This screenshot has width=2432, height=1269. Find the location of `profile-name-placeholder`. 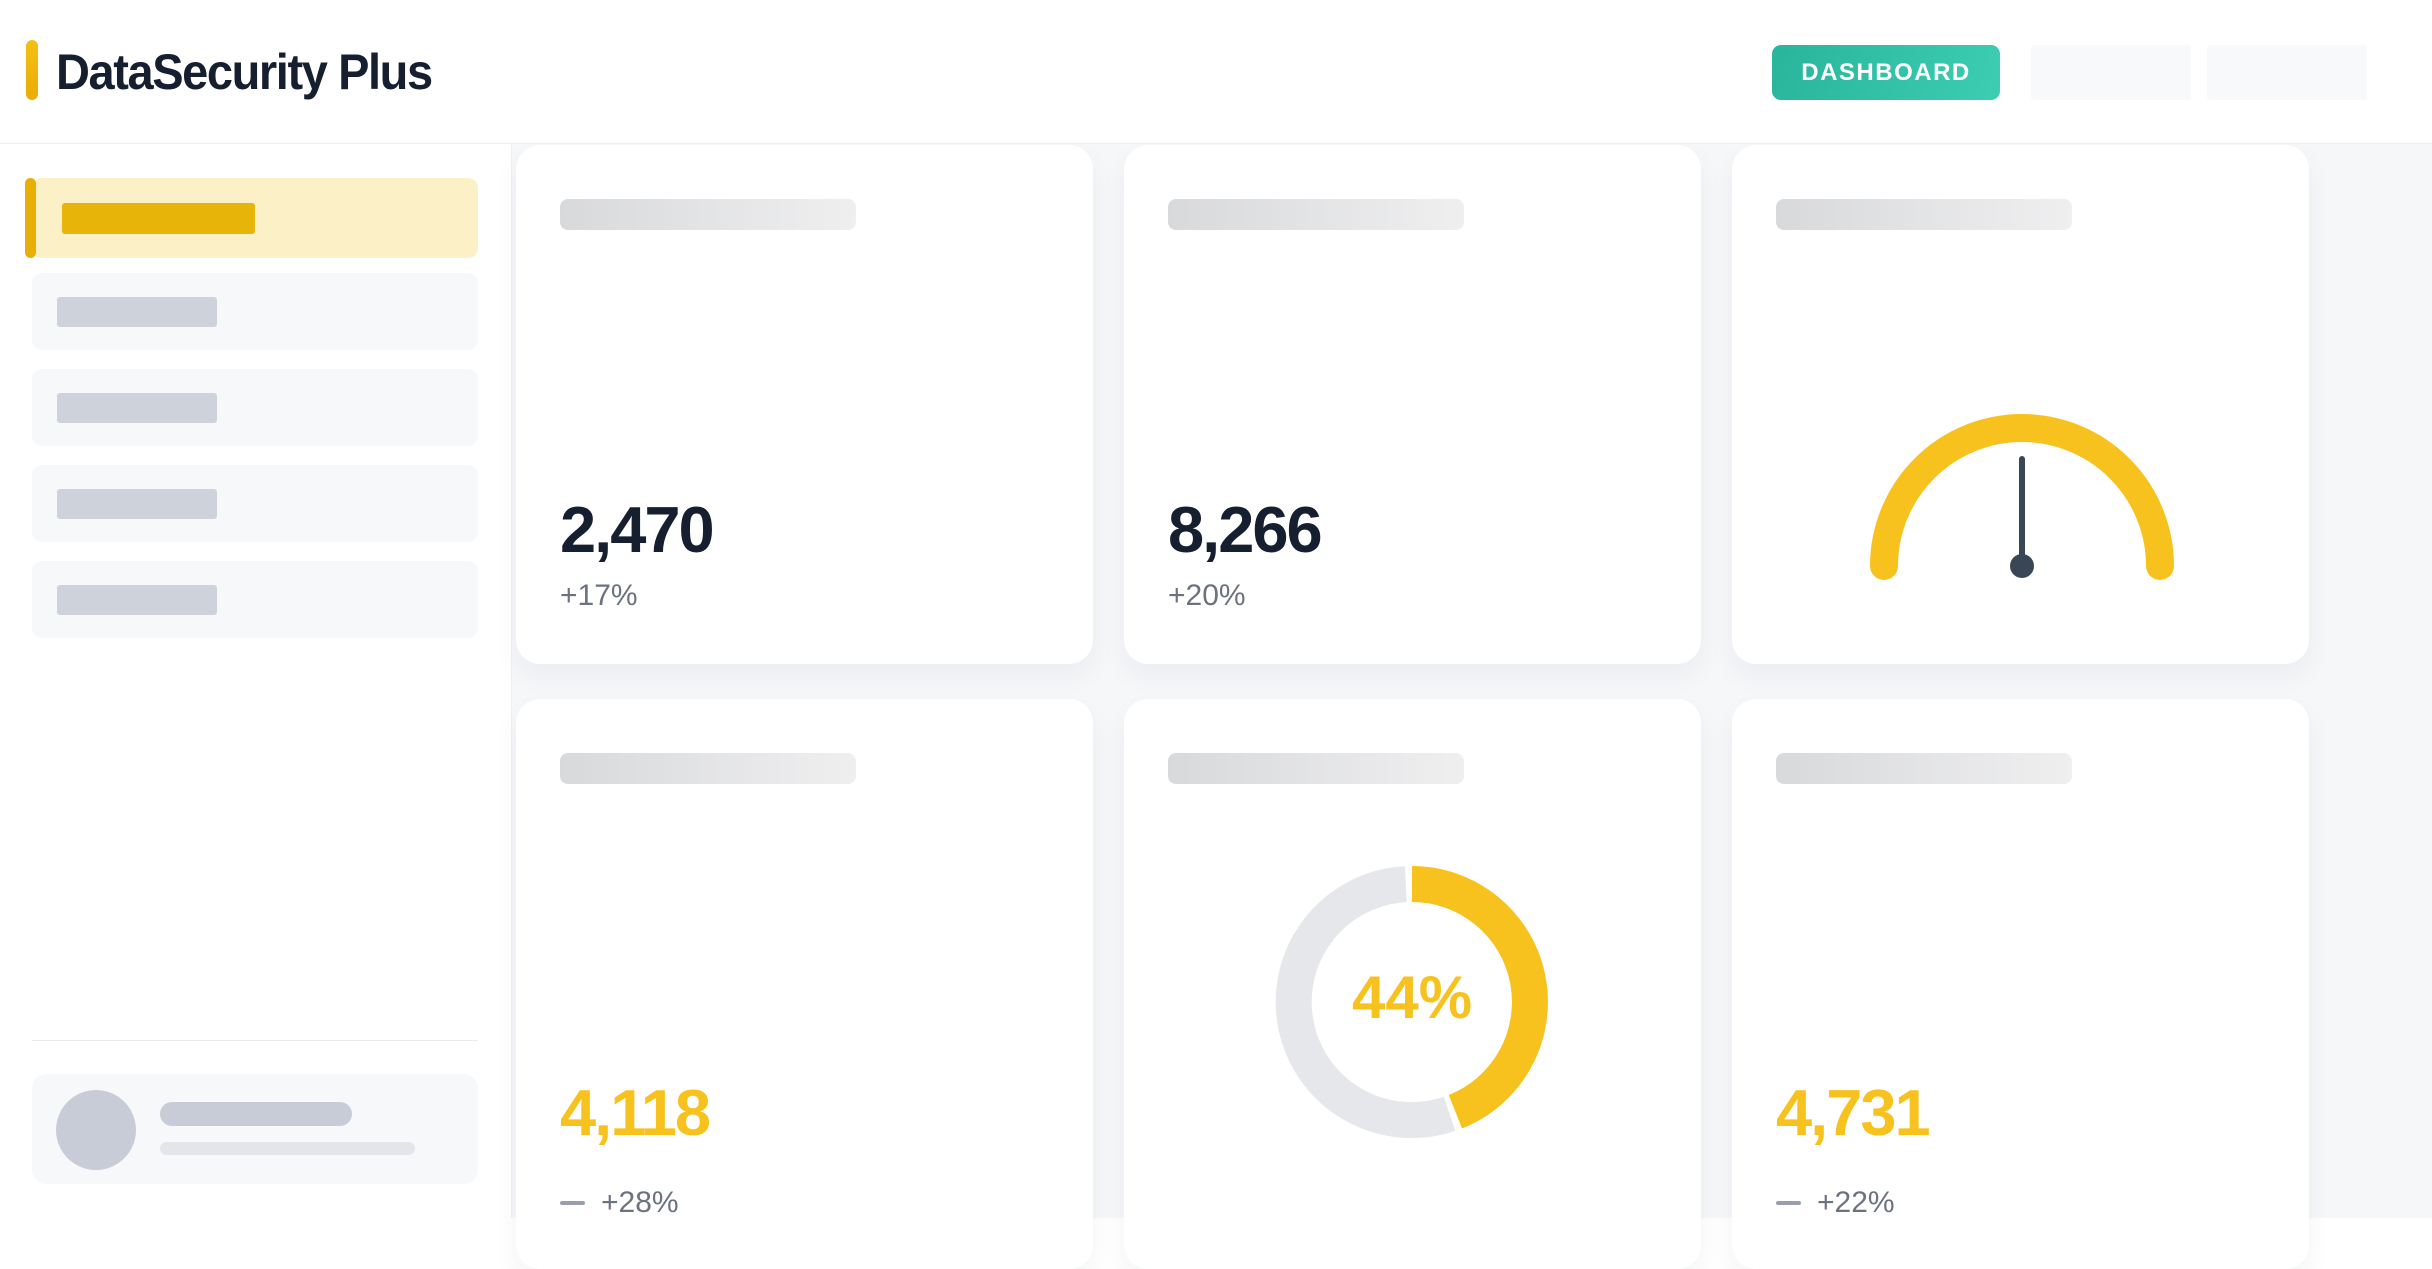

profile-name-placeholder is located at coordinates (256, 1114).